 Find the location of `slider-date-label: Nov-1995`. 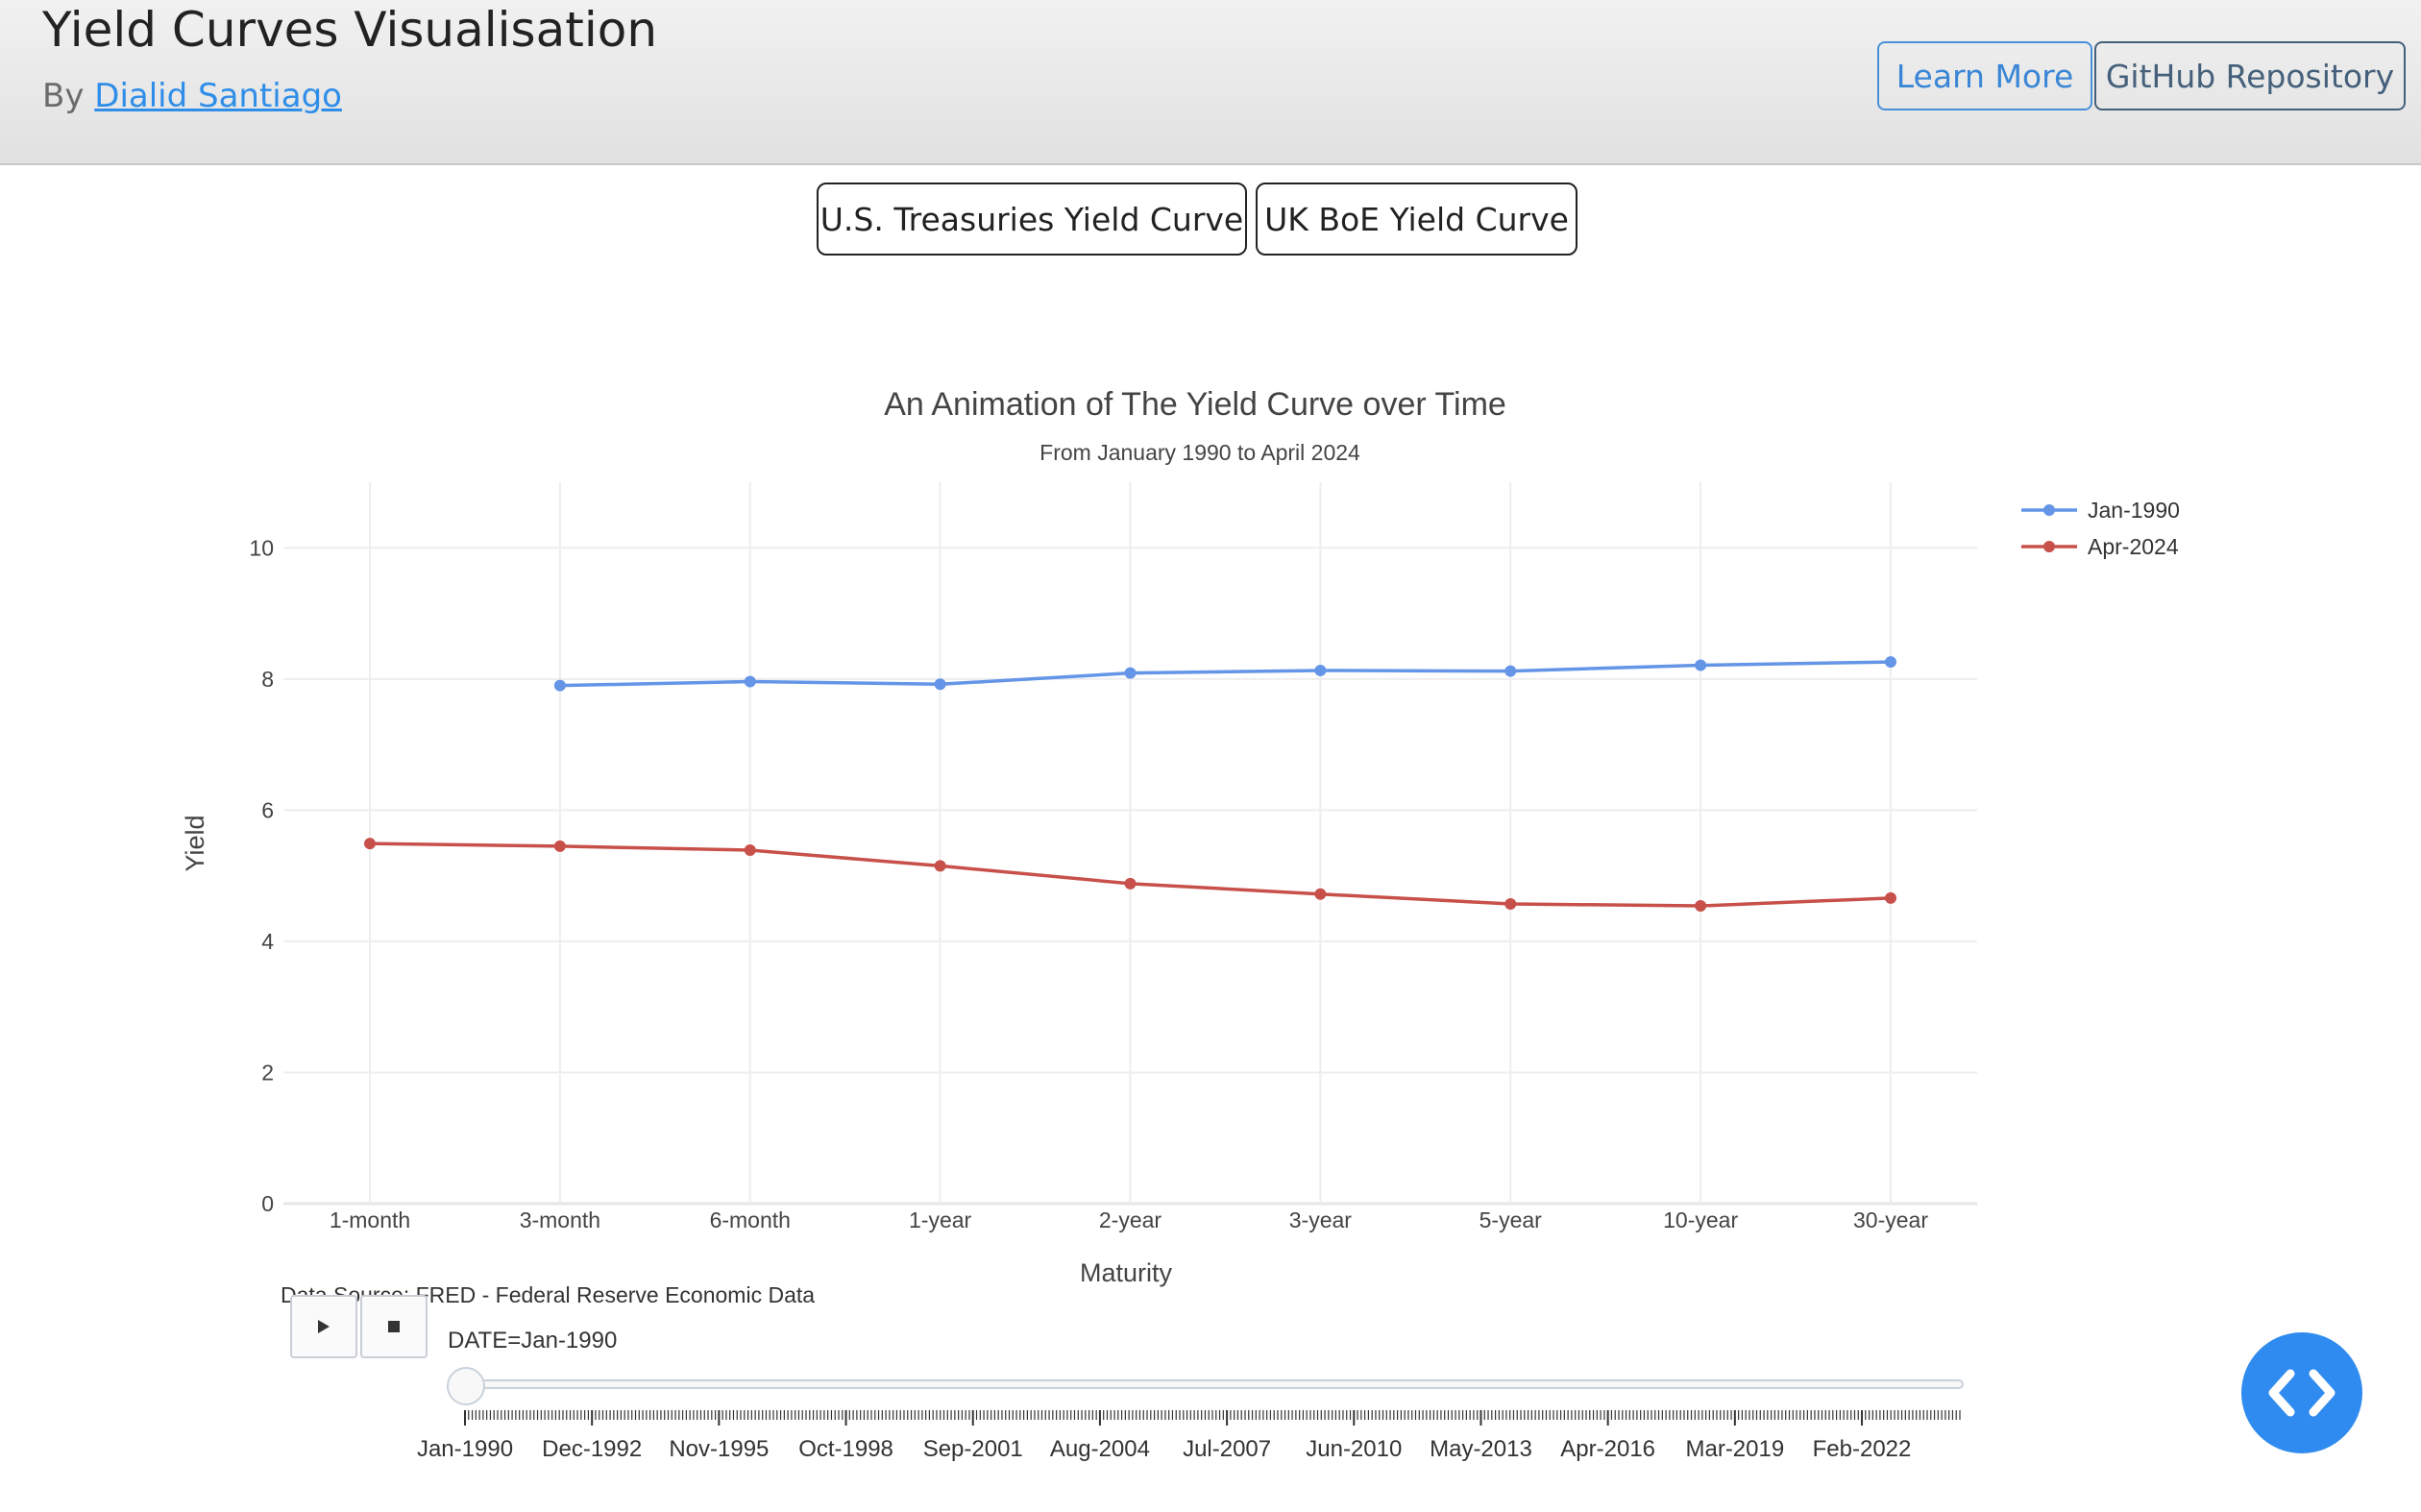

slider-date-label: Nov-1995 is located at coordinates (720, 1449).